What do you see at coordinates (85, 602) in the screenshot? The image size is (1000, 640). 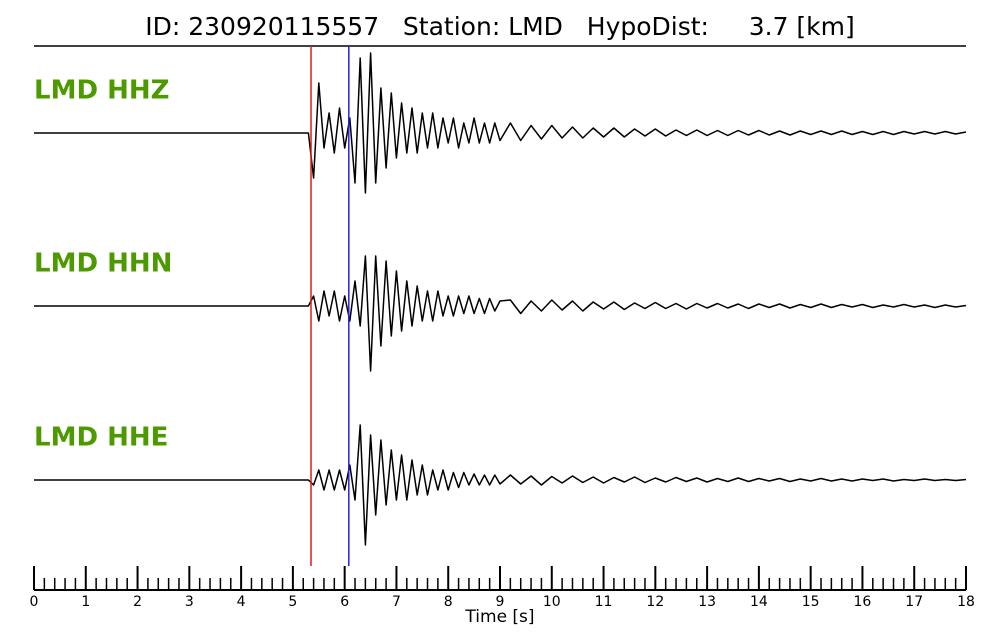 I see `x-tick-label: 1` at bounding box center [85, 602].